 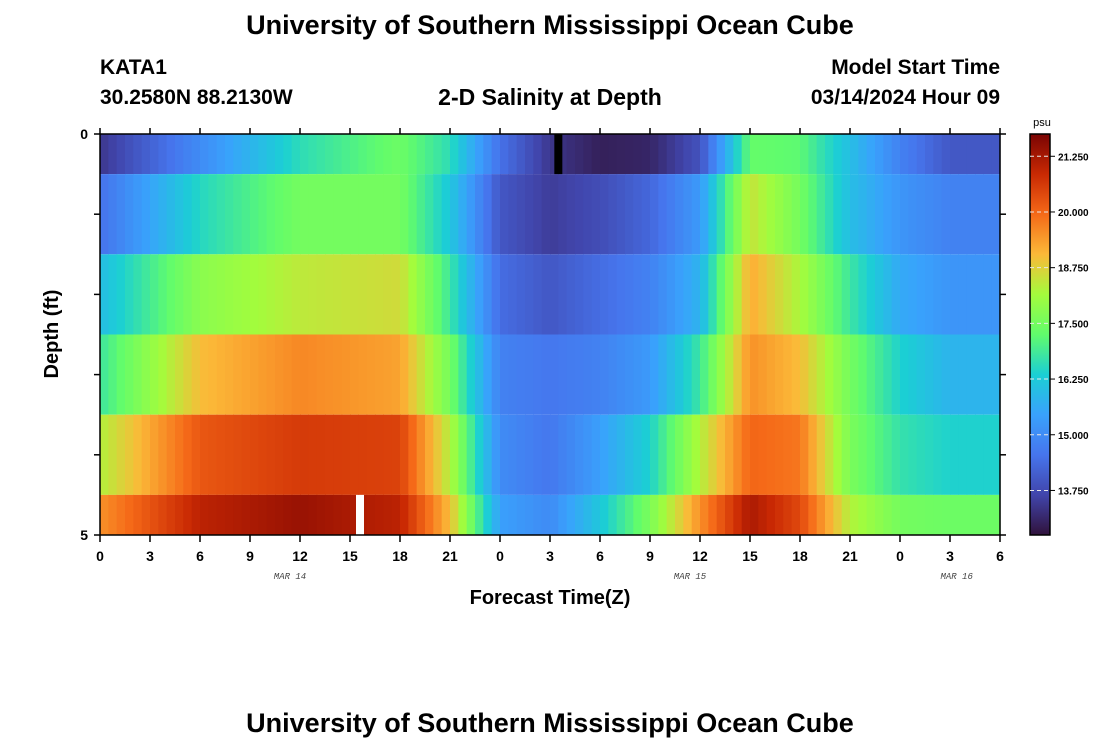 What do you see at coordinates (1073, 436) in the screenshot?
I see `colorbar-tick-label: 15.000` at bounding box center [1073, 436].